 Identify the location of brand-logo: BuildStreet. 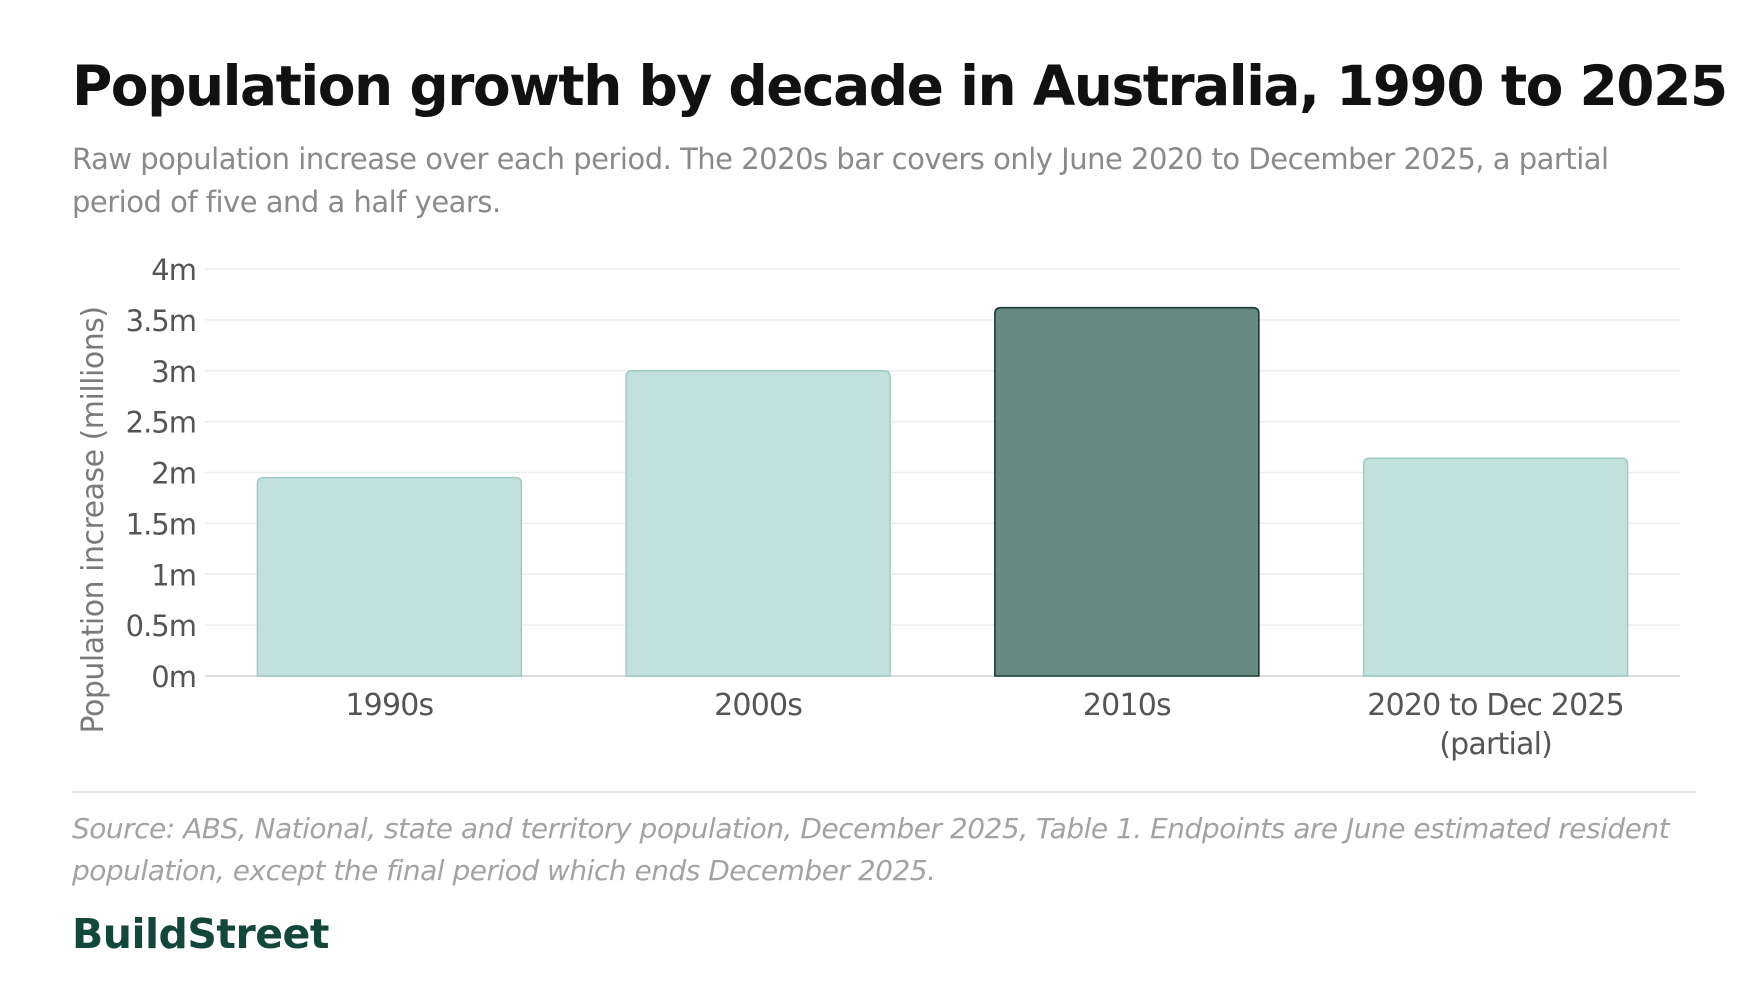
(200, 934).